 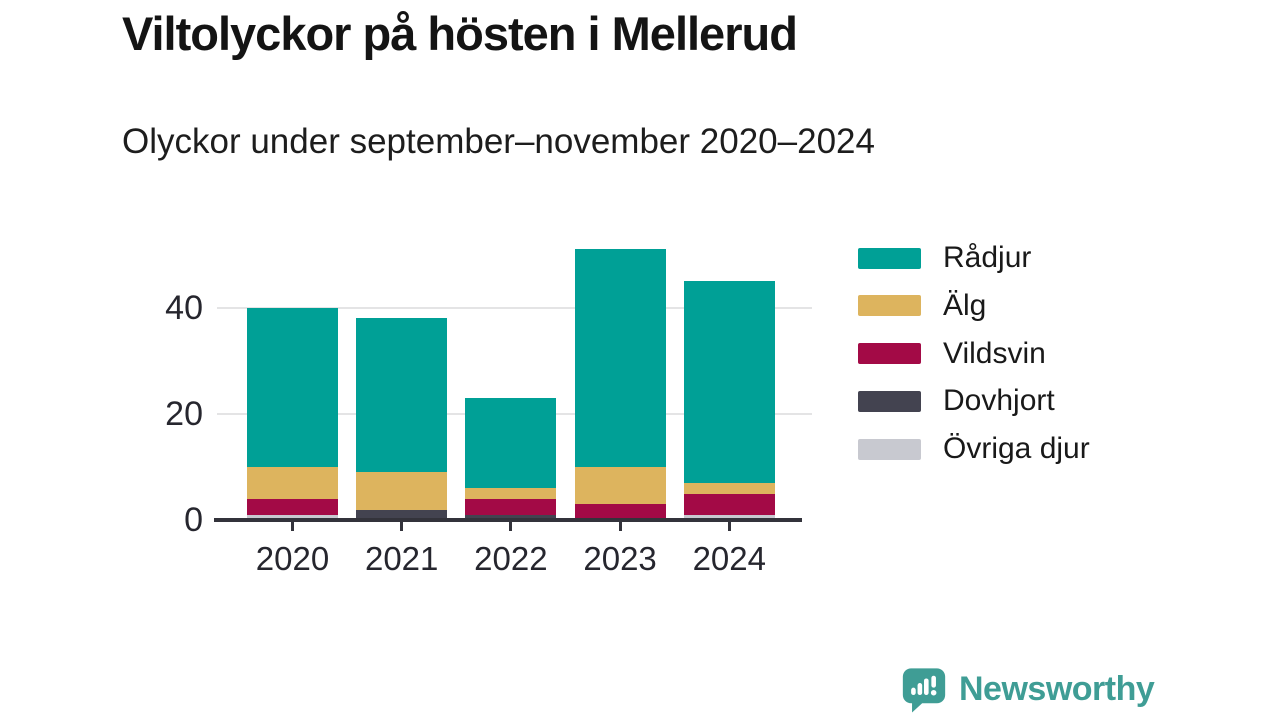 I want to click on legend-swatch-Rådjur, so click(x=889, y=258).